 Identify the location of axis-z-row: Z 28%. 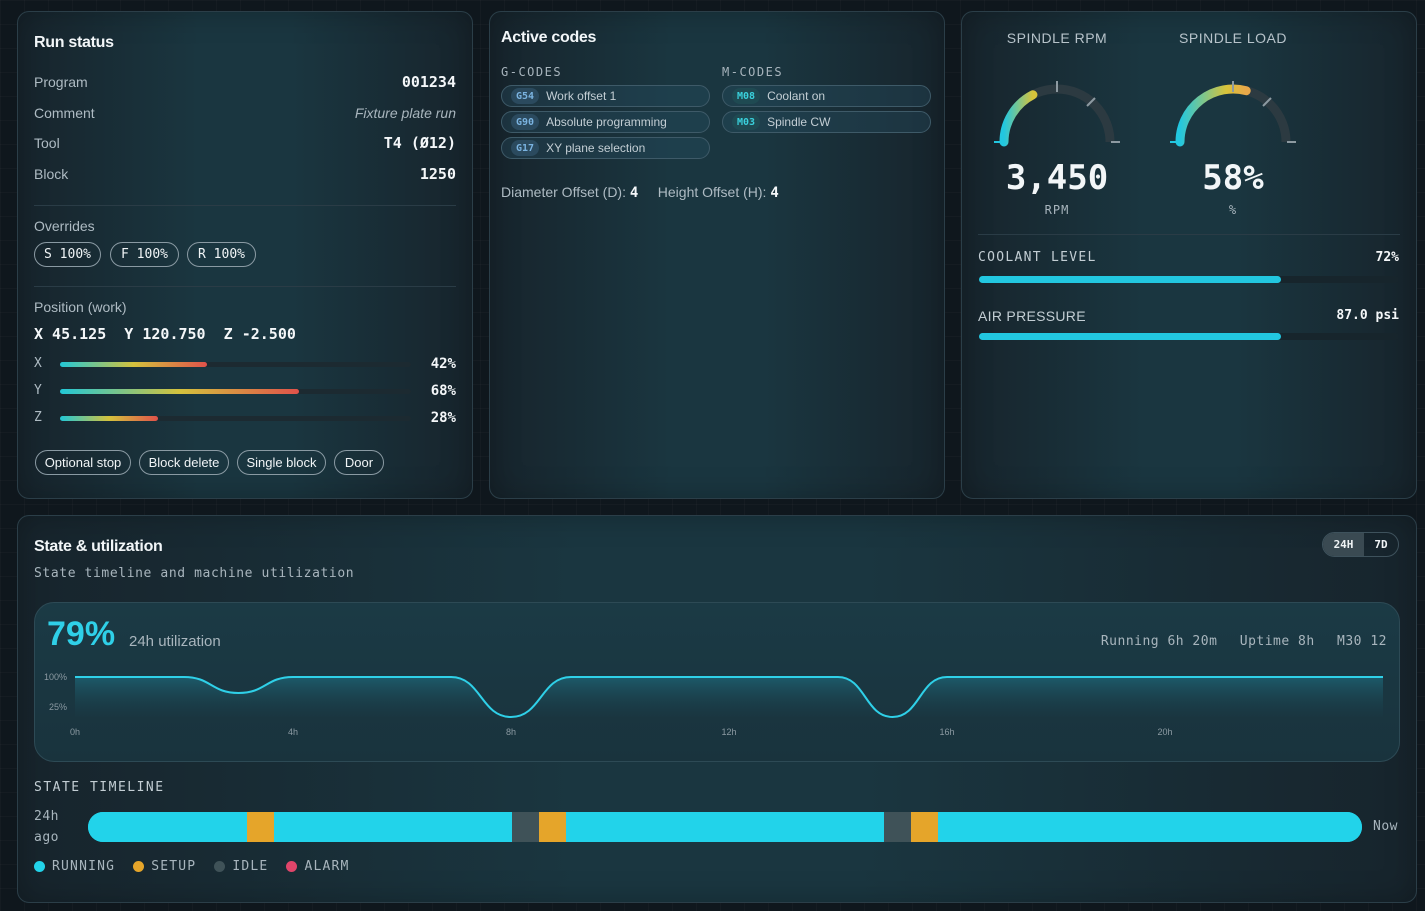
(245, 419).